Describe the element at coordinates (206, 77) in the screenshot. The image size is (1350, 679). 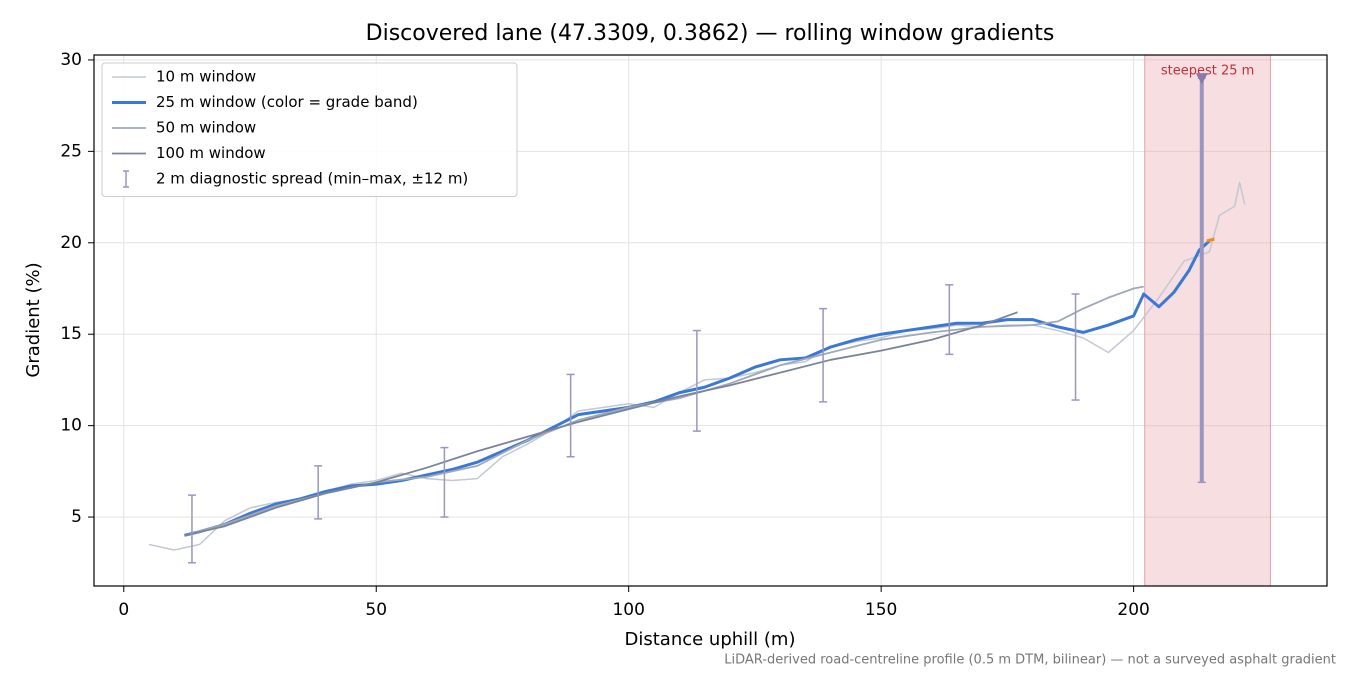
I see `legend-label: 10 m window` at that location.